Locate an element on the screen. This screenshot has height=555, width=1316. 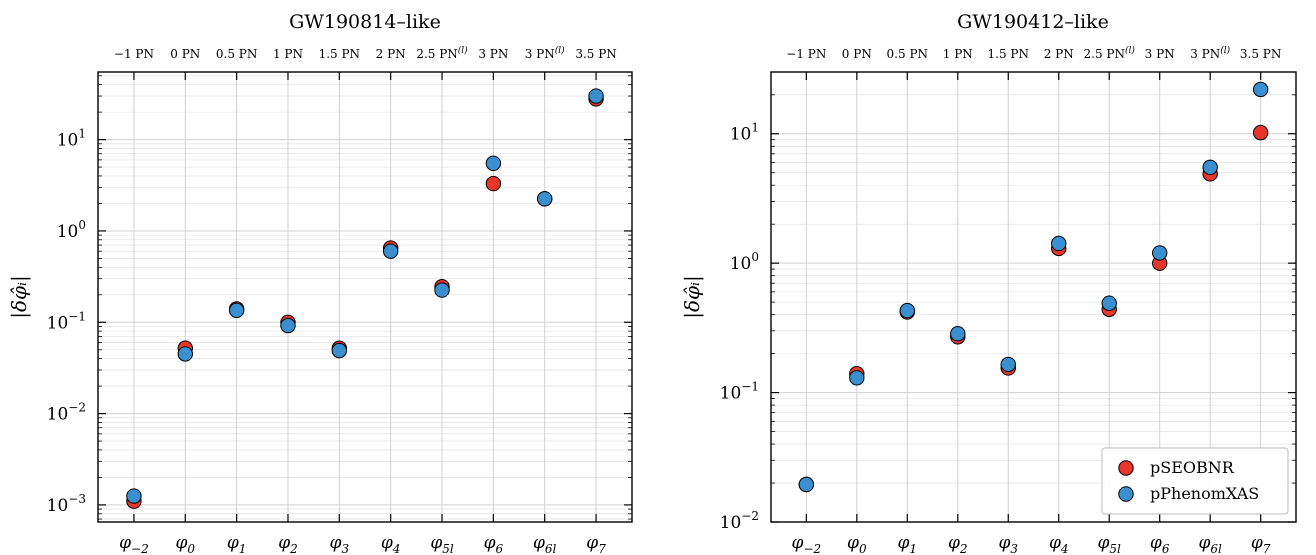
chart-title: GW190814–like is located at coordinates (365, 22).